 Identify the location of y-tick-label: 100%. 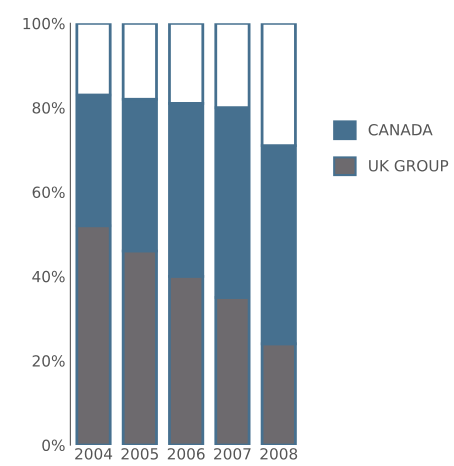
(44, 24).